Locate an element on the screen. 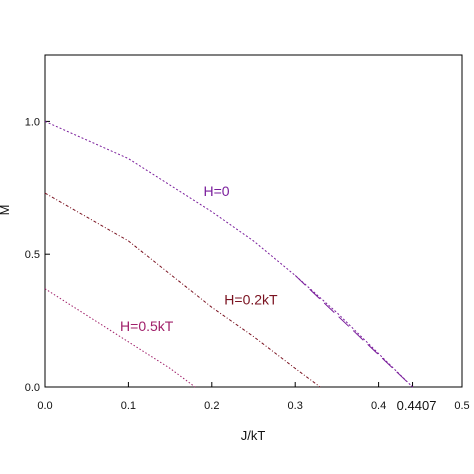 The width and height of the screenshot is (474, 474). x-tick-label: 0.1 is located at coordinates (128, 406).